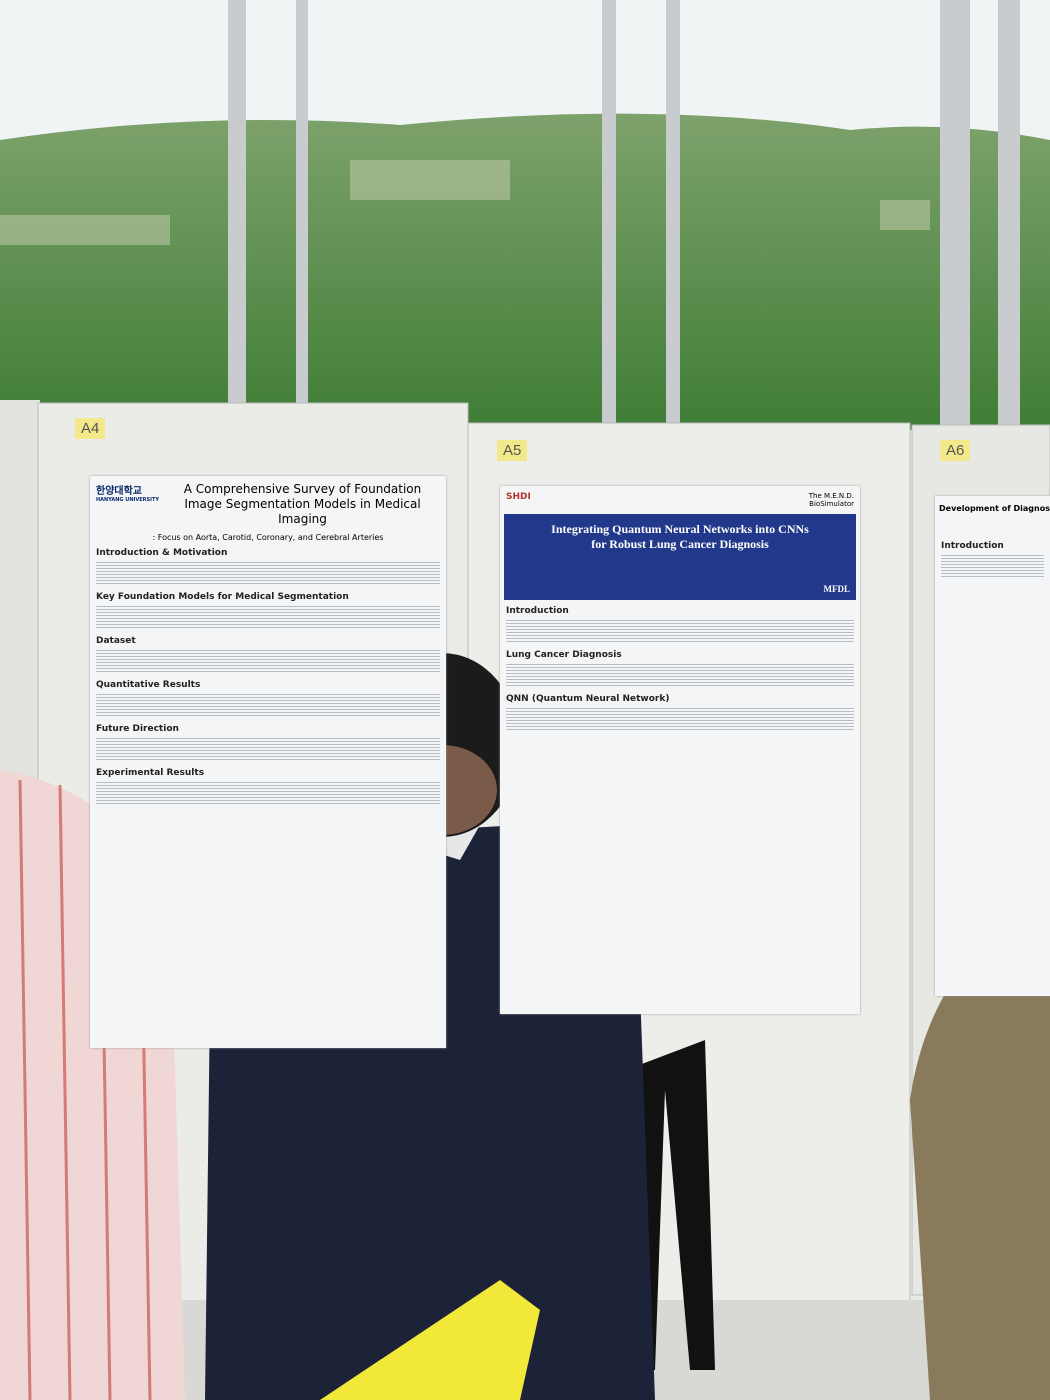  What do you see at coordinates (128, 500) in the screenshot?
I see `university-en: HANYANG UNIVERSITY` at bounding box center [128, 500].